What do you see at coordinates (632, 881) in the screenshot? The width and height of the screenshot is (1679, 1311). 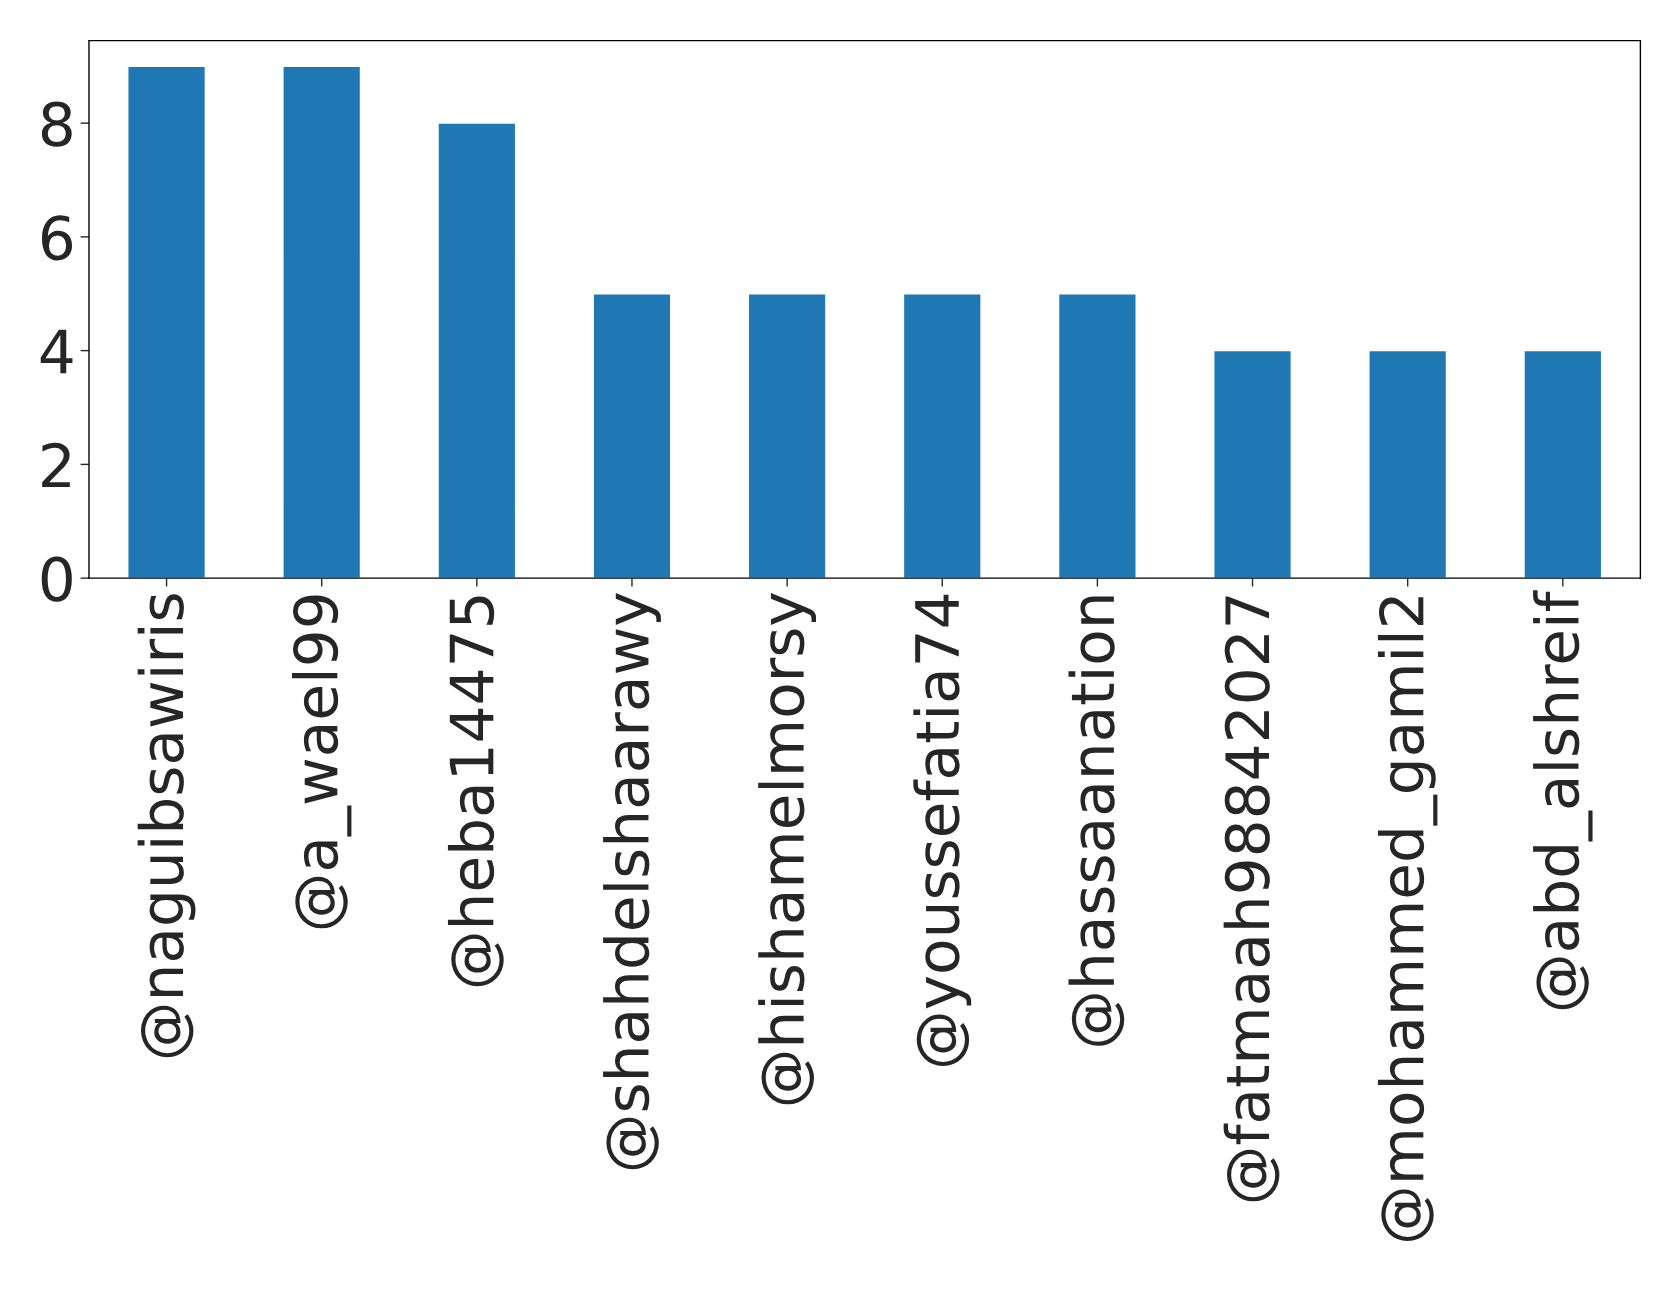 I see `x-tick-label: @shahdelshaarawy` at bounding box center [632, 881].